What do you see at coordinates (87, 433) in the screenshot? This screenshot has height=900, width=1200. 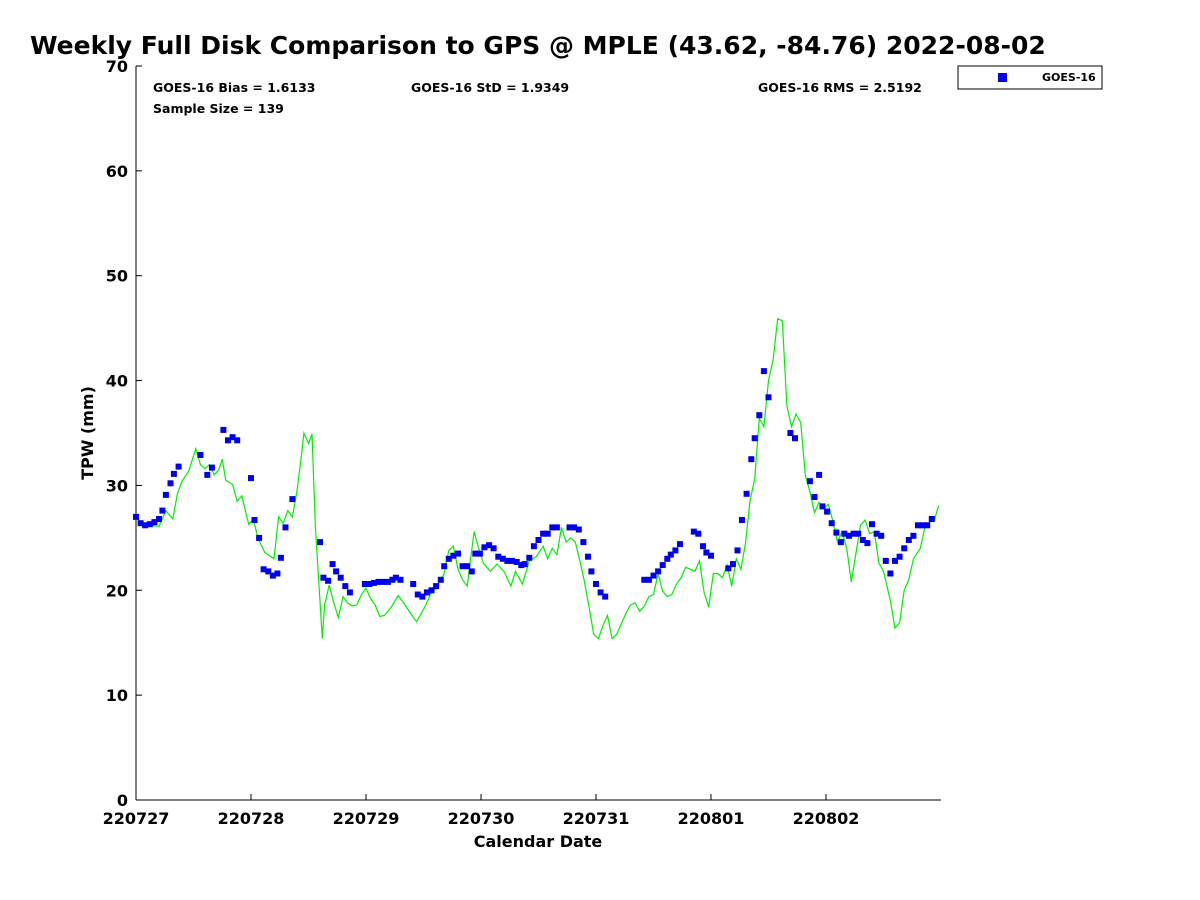 I see `y-axis-label: TPW (mm)` at bounding box center [87, 433].